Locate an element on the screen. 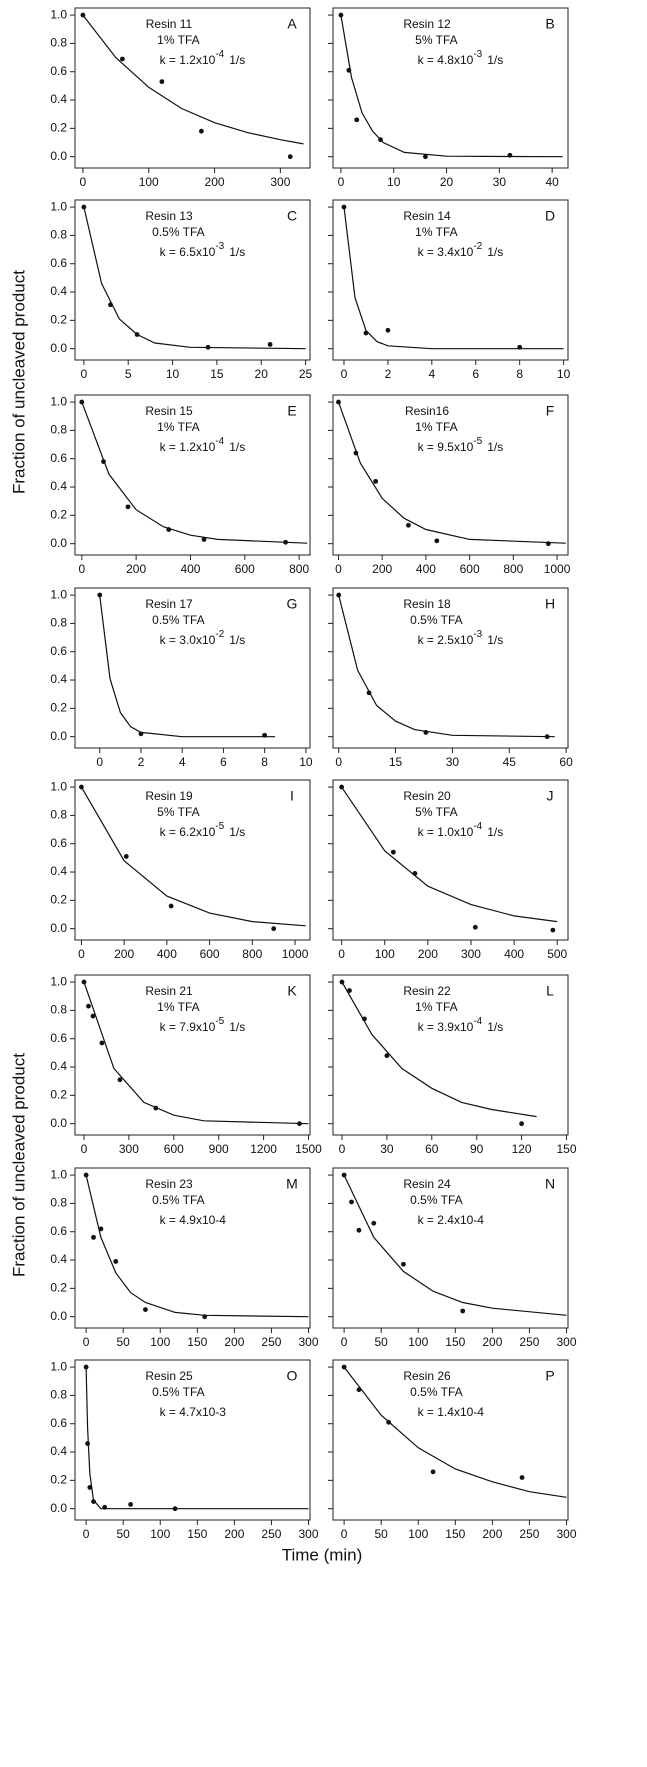 The height and width of the screenshot is (1767, 647). panel-letter: G is located at coordinates (292, 604).